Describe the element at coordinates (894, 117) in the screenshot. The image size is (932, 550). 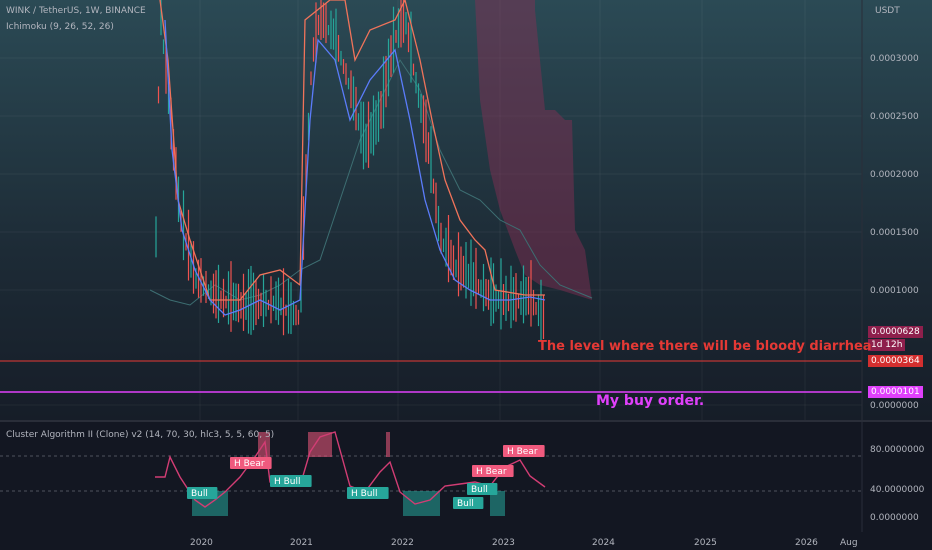
I see `price-tick-label: 0.0002500` at that location.